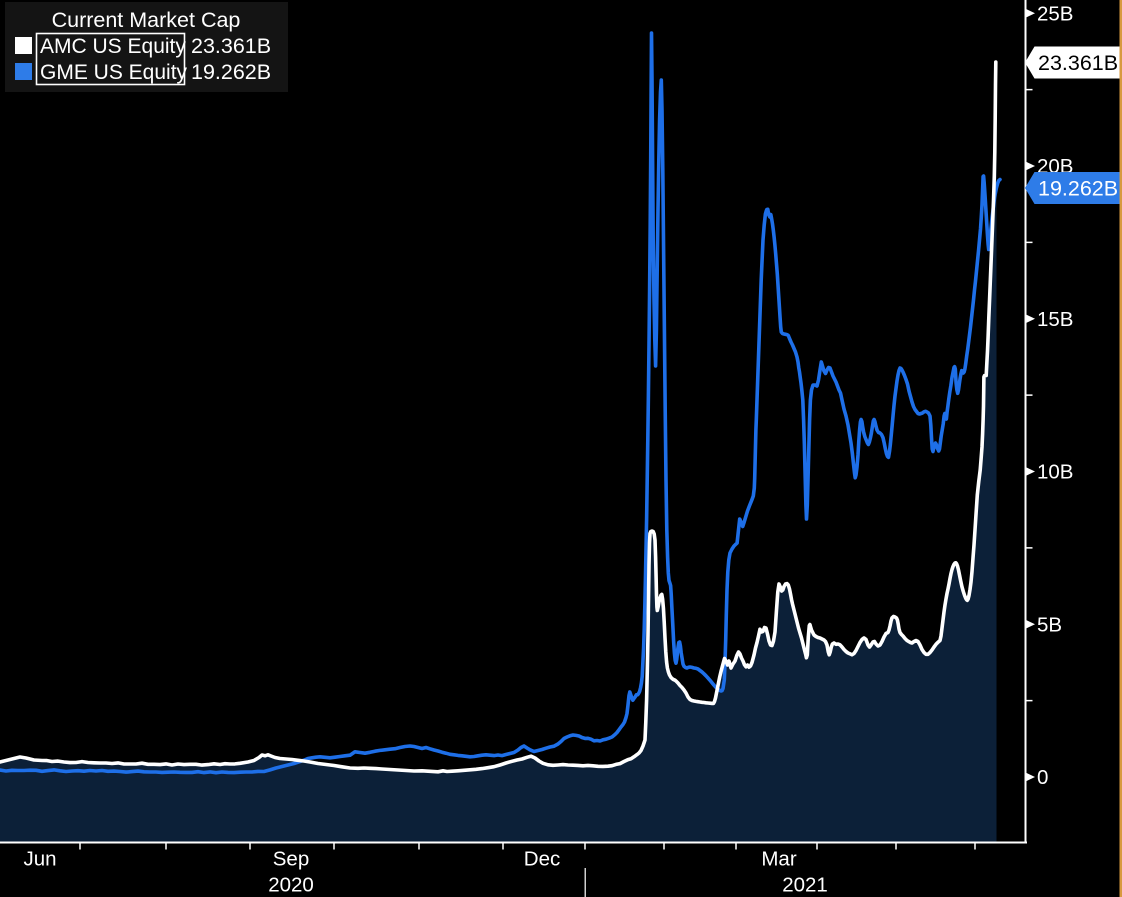  I want to click on svg-text: Current Market Cap, so click(146, 20).